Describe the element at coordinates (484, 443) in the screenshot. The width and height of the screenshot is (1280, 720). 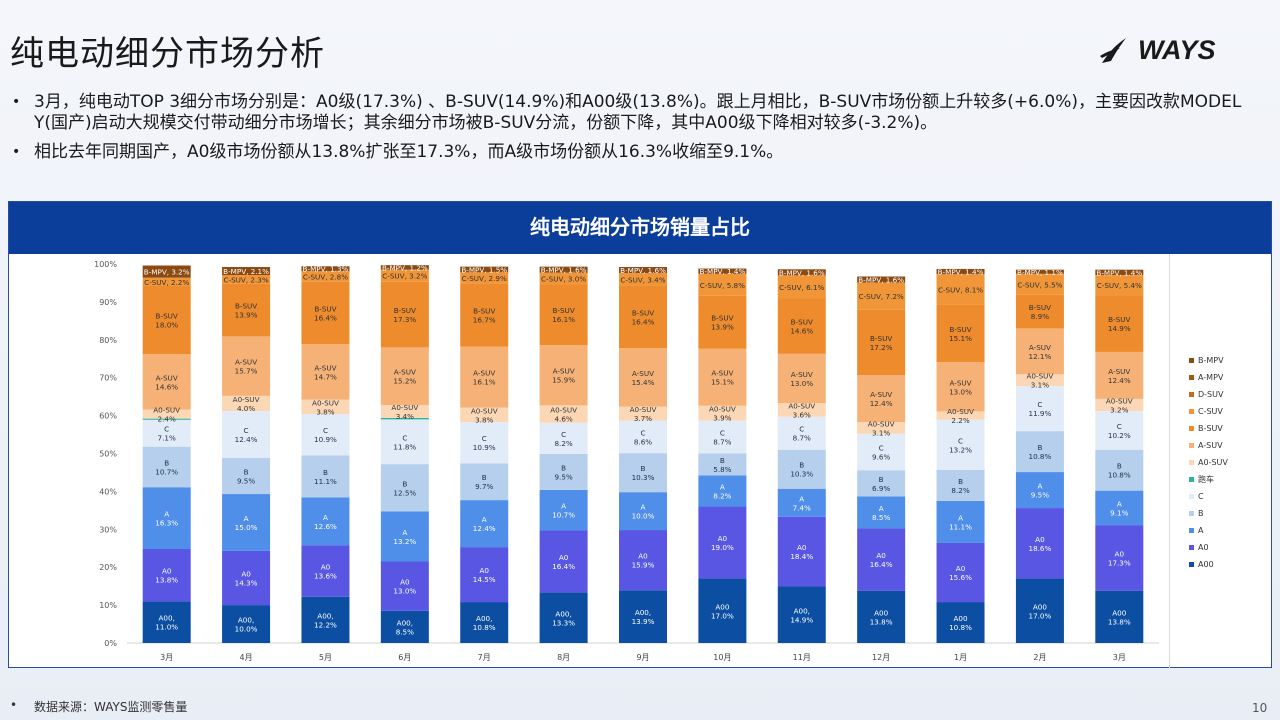
I see `data-label: C 10.9%` at that location.